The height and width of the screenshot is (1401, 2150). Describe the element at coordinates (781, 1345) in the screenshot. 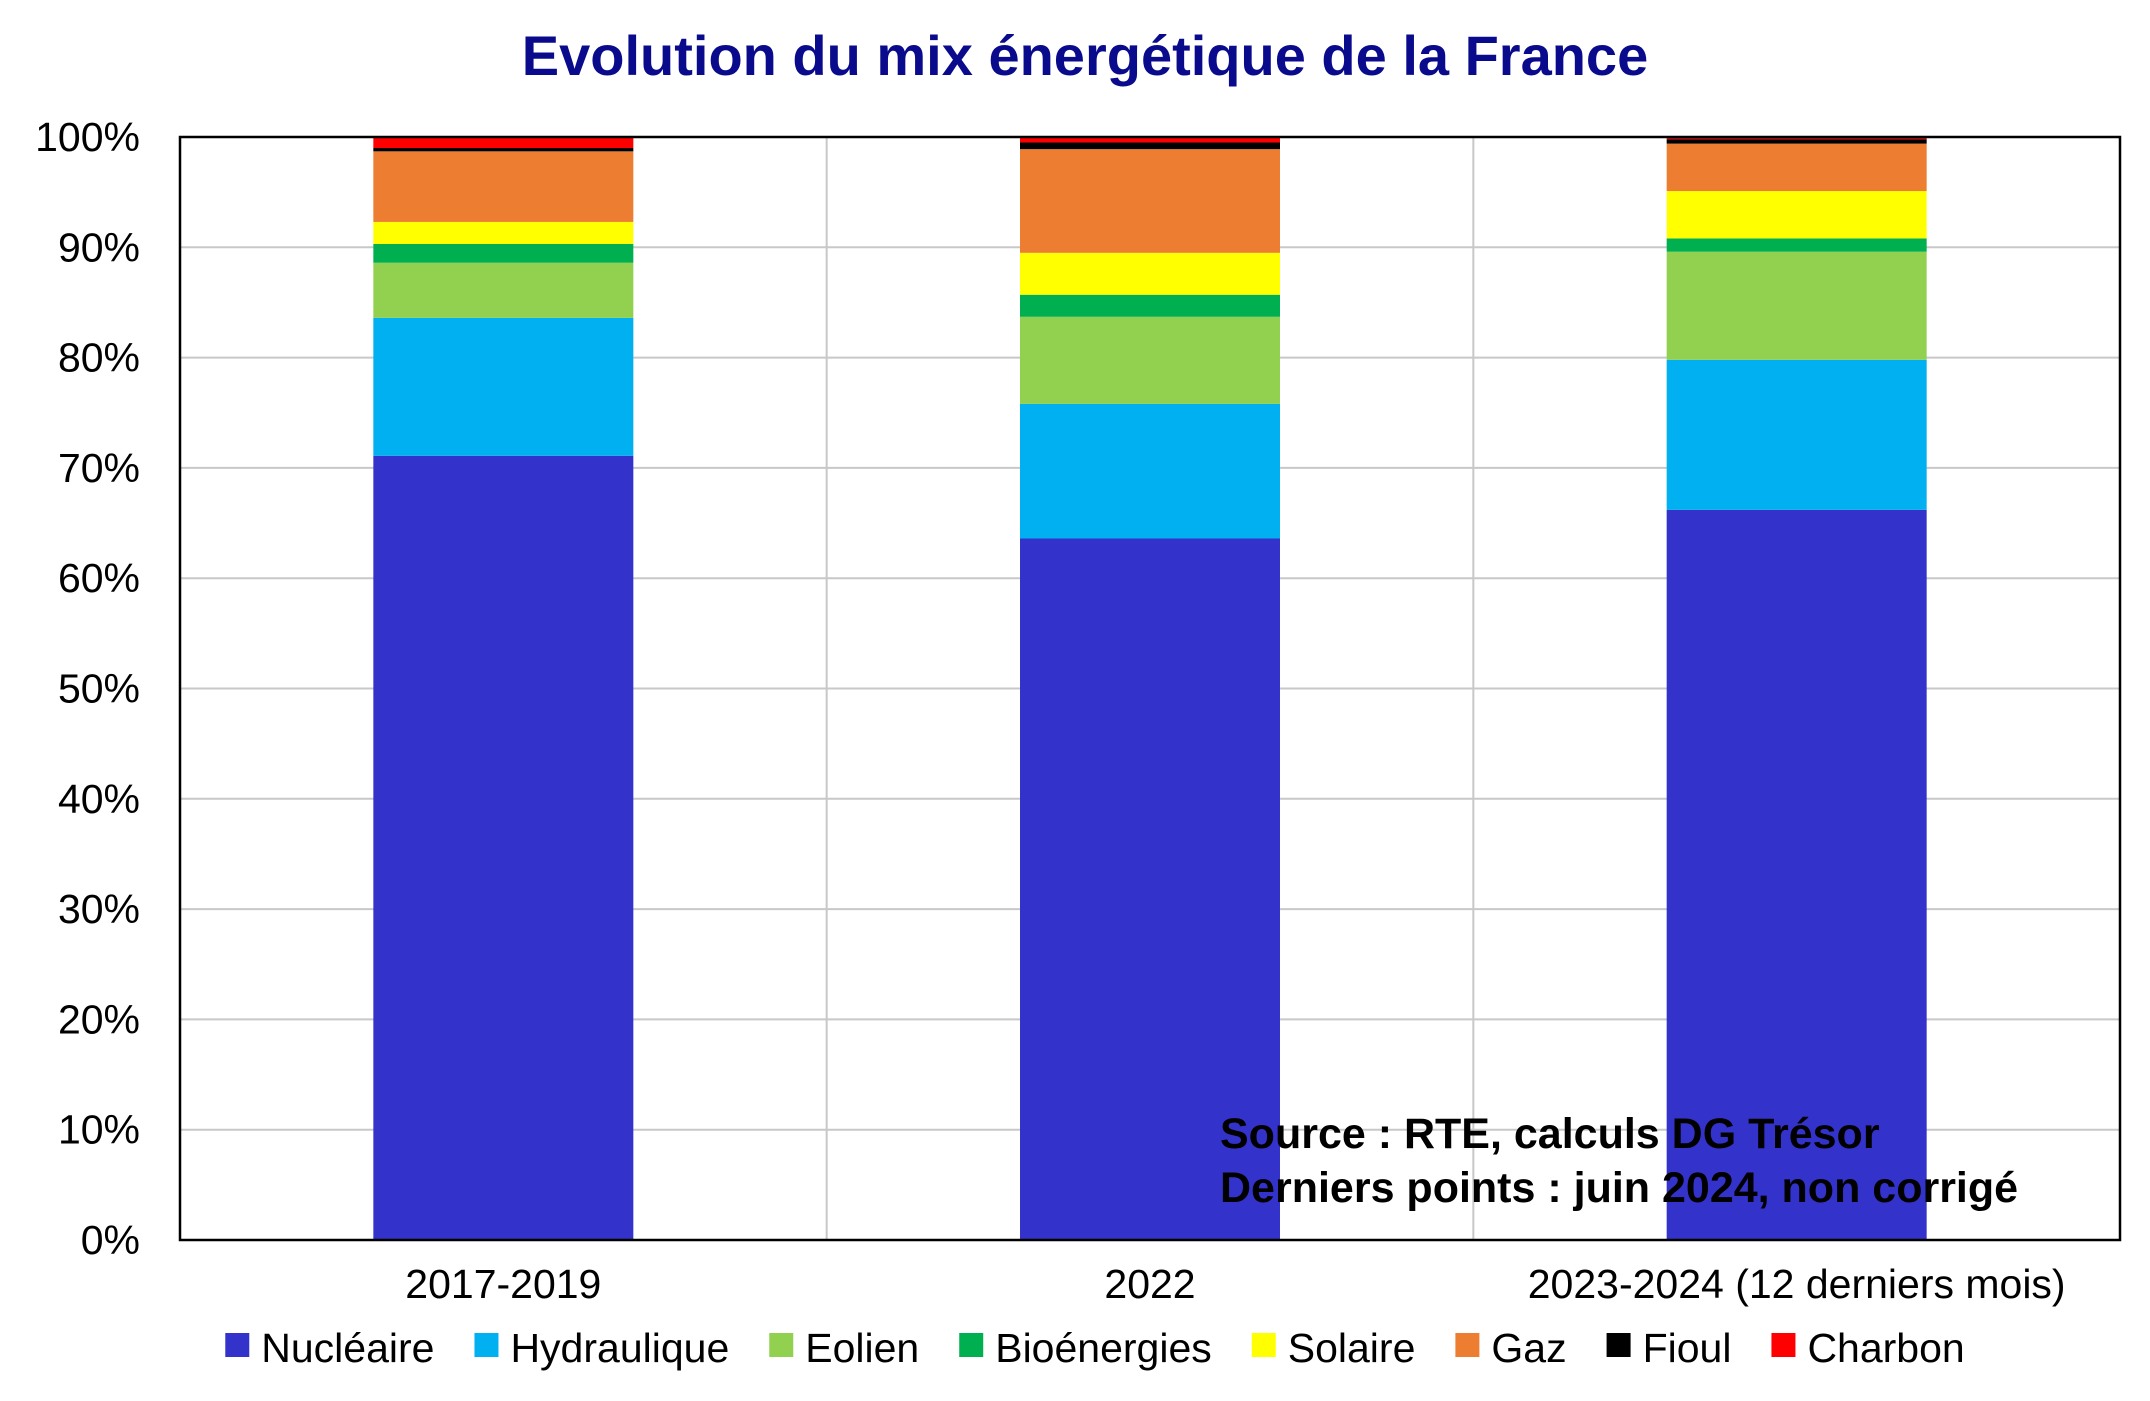

I see `legend-swatch-eolien` at that location.